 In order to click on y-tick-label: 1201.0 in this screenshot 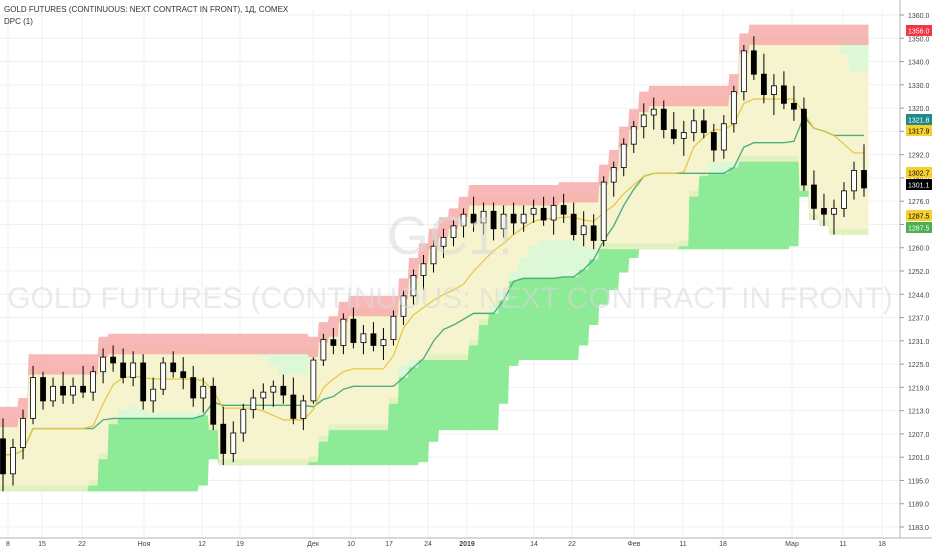, I will do `click(919, 458)`.